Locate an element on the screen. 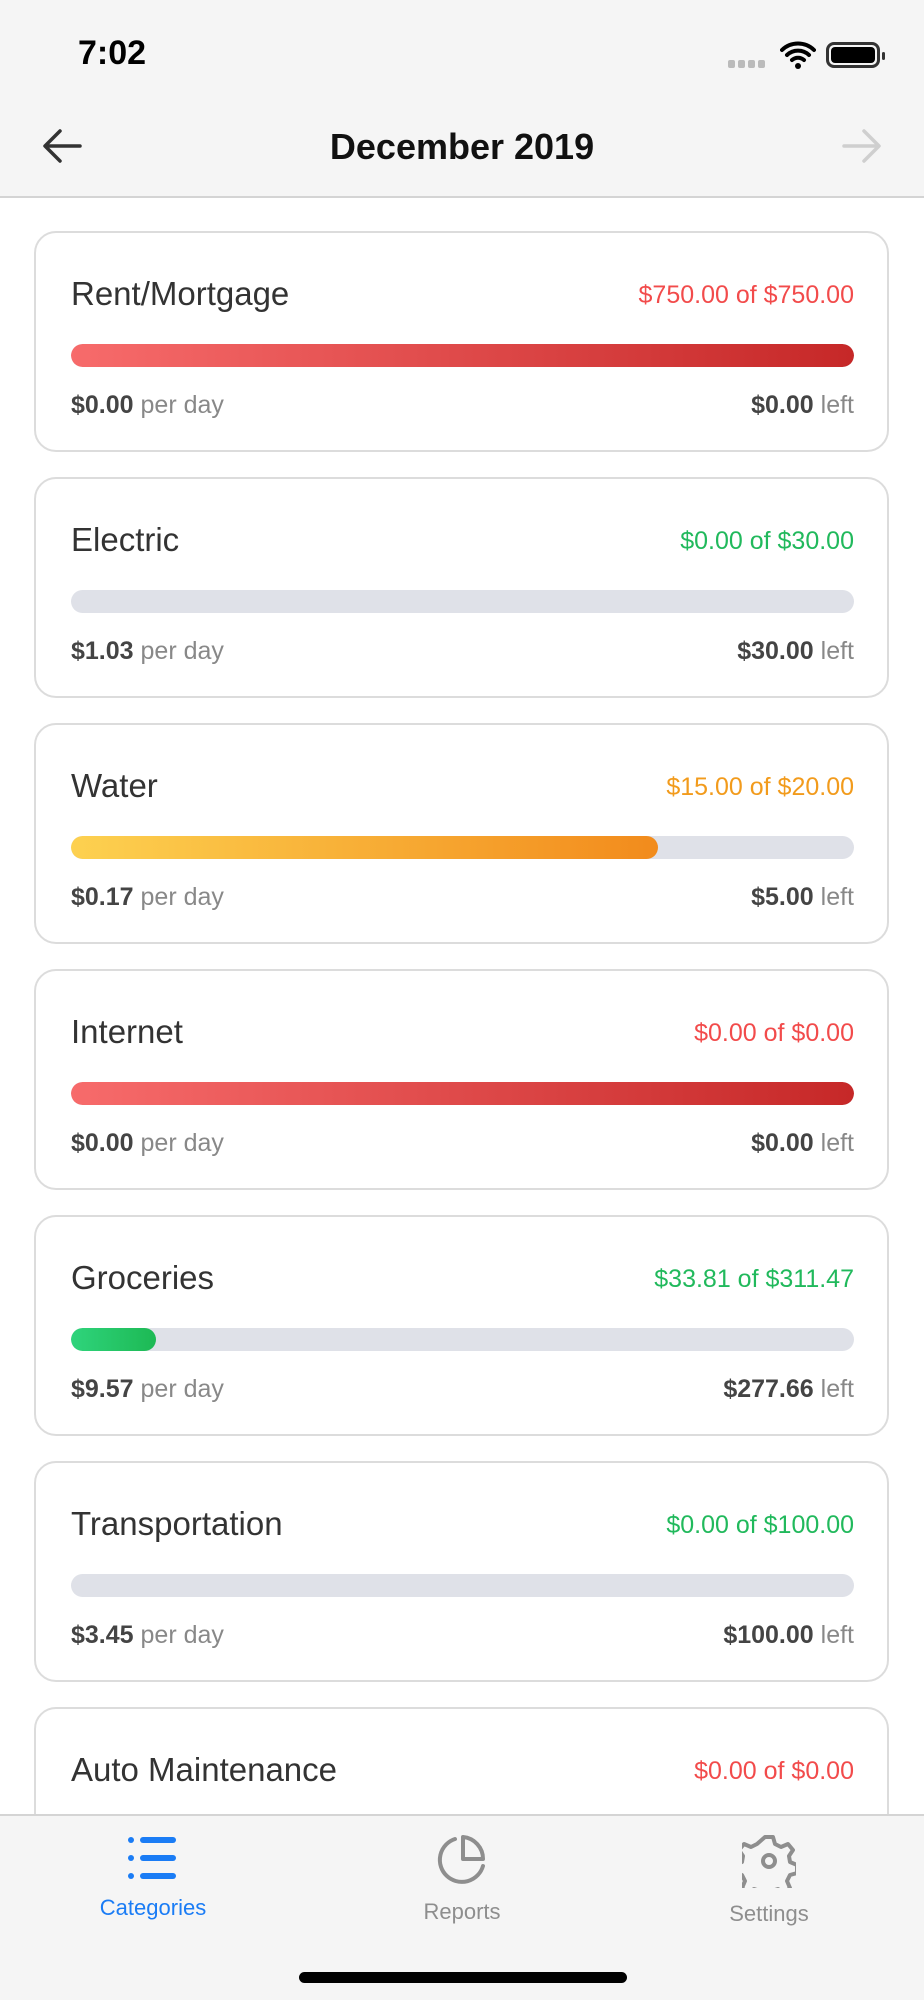  category-name: Rent/Mortgage is located at coordinates (180, 293).